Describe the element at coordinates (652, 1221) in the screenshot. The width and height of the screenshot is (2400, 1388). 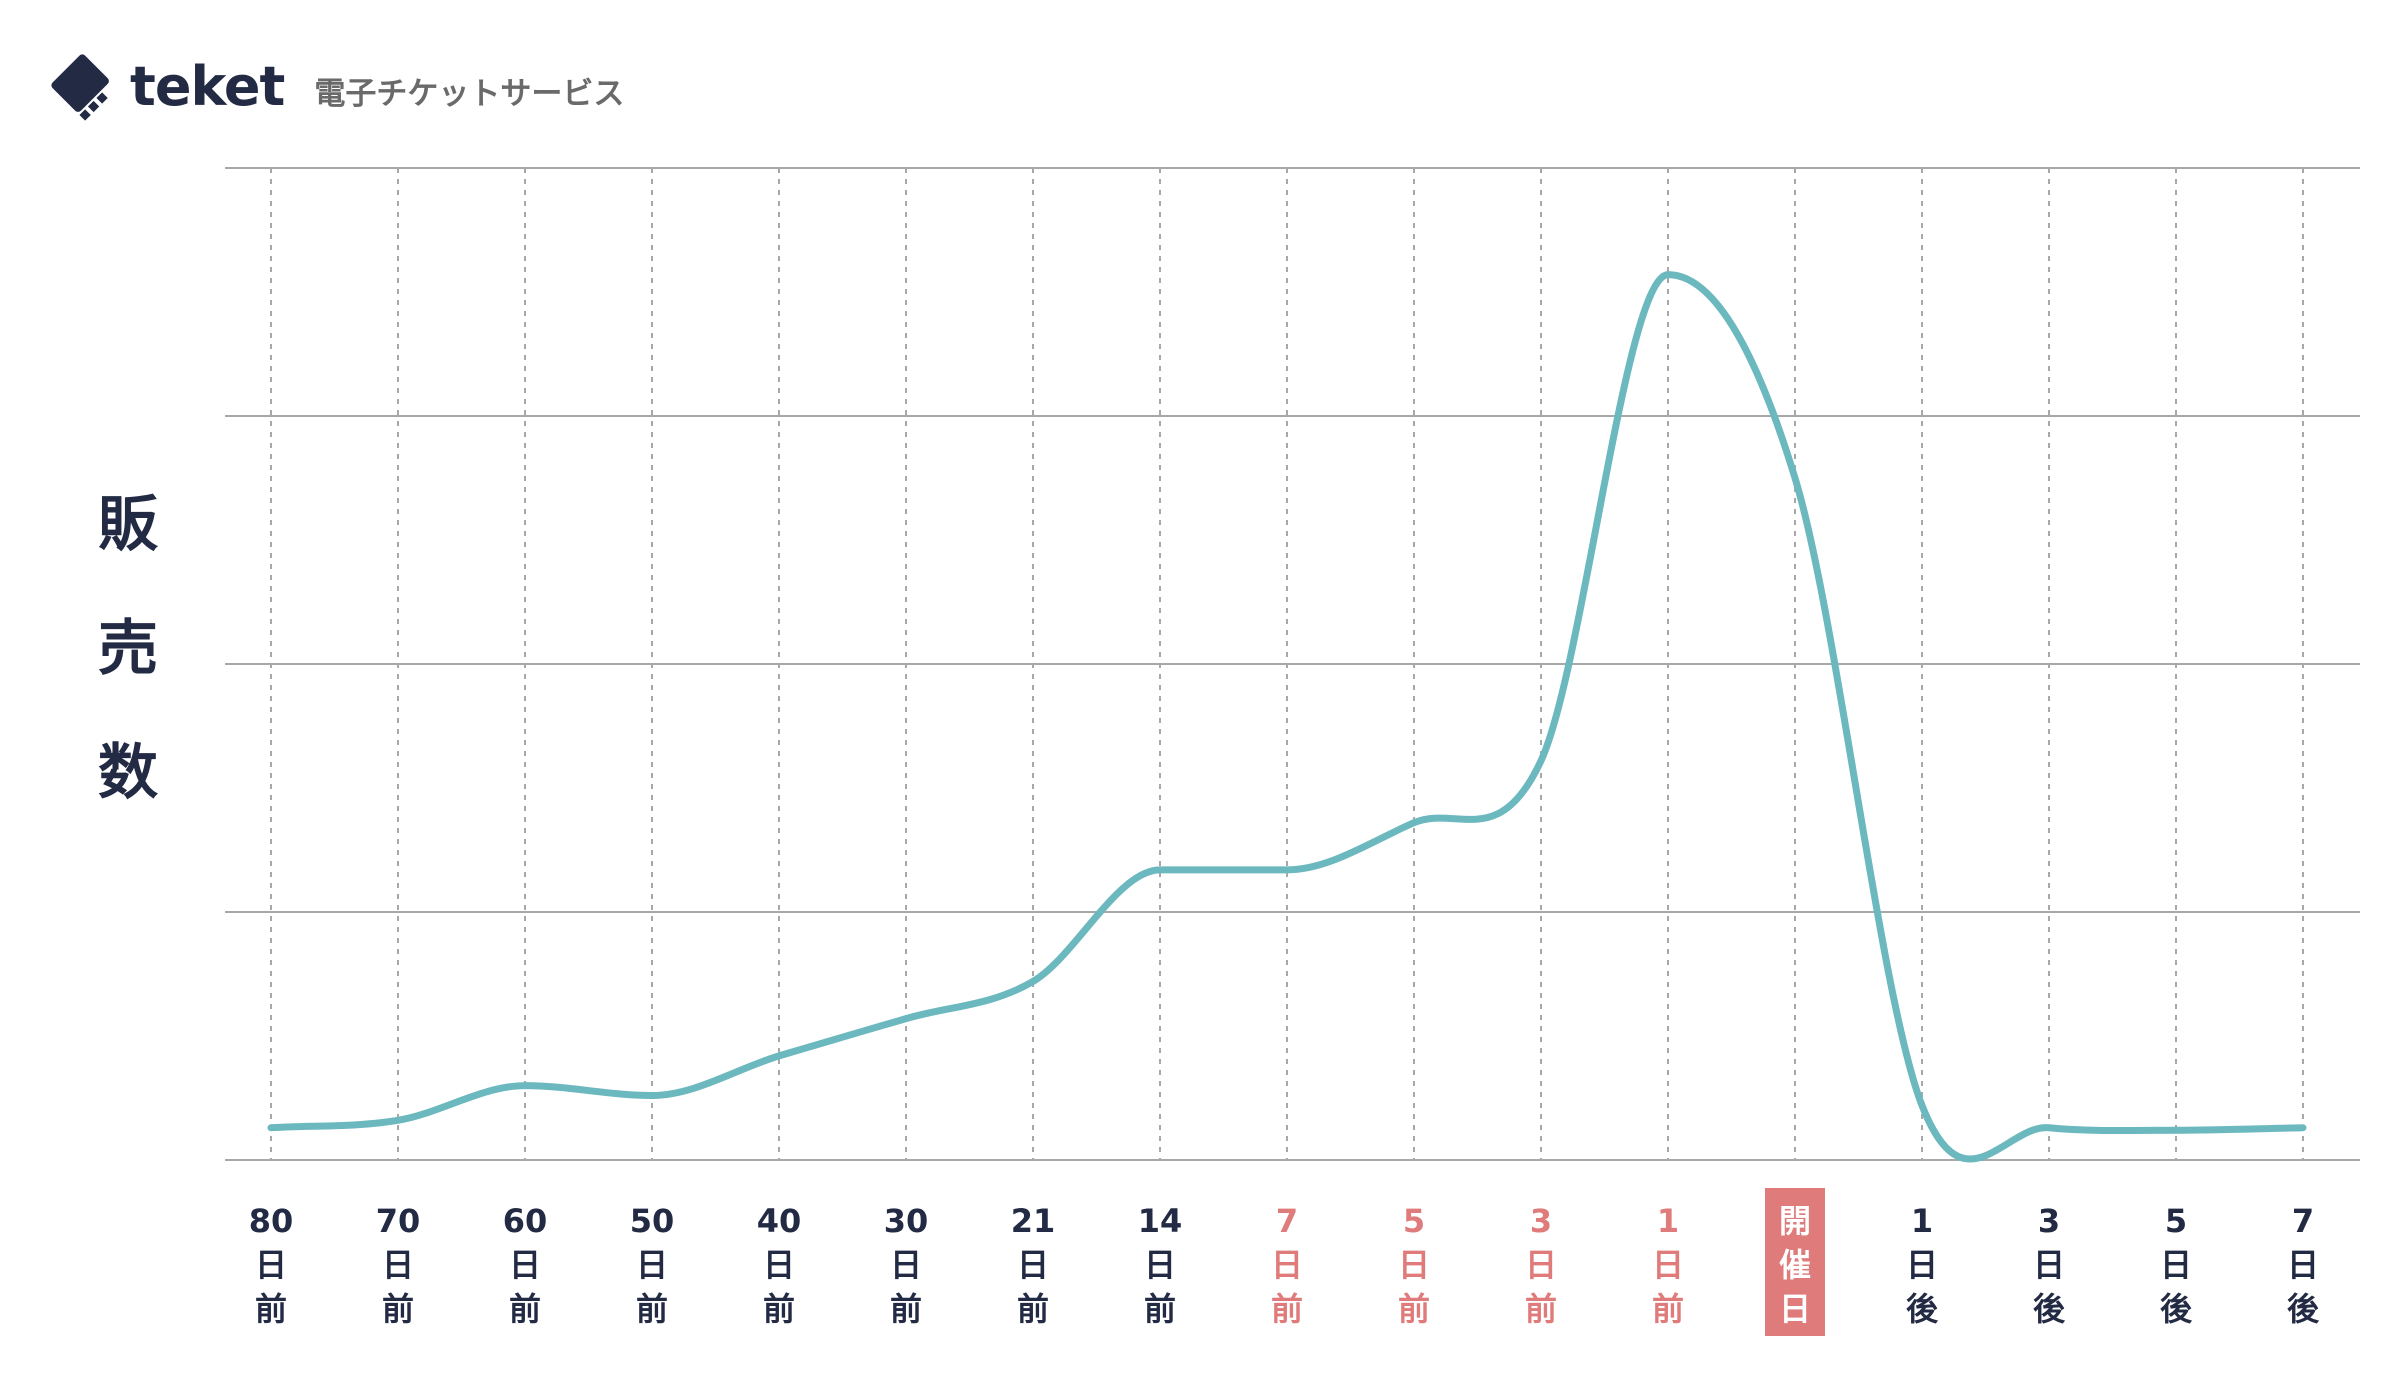
I see `x-tick-label: 50` at that location.